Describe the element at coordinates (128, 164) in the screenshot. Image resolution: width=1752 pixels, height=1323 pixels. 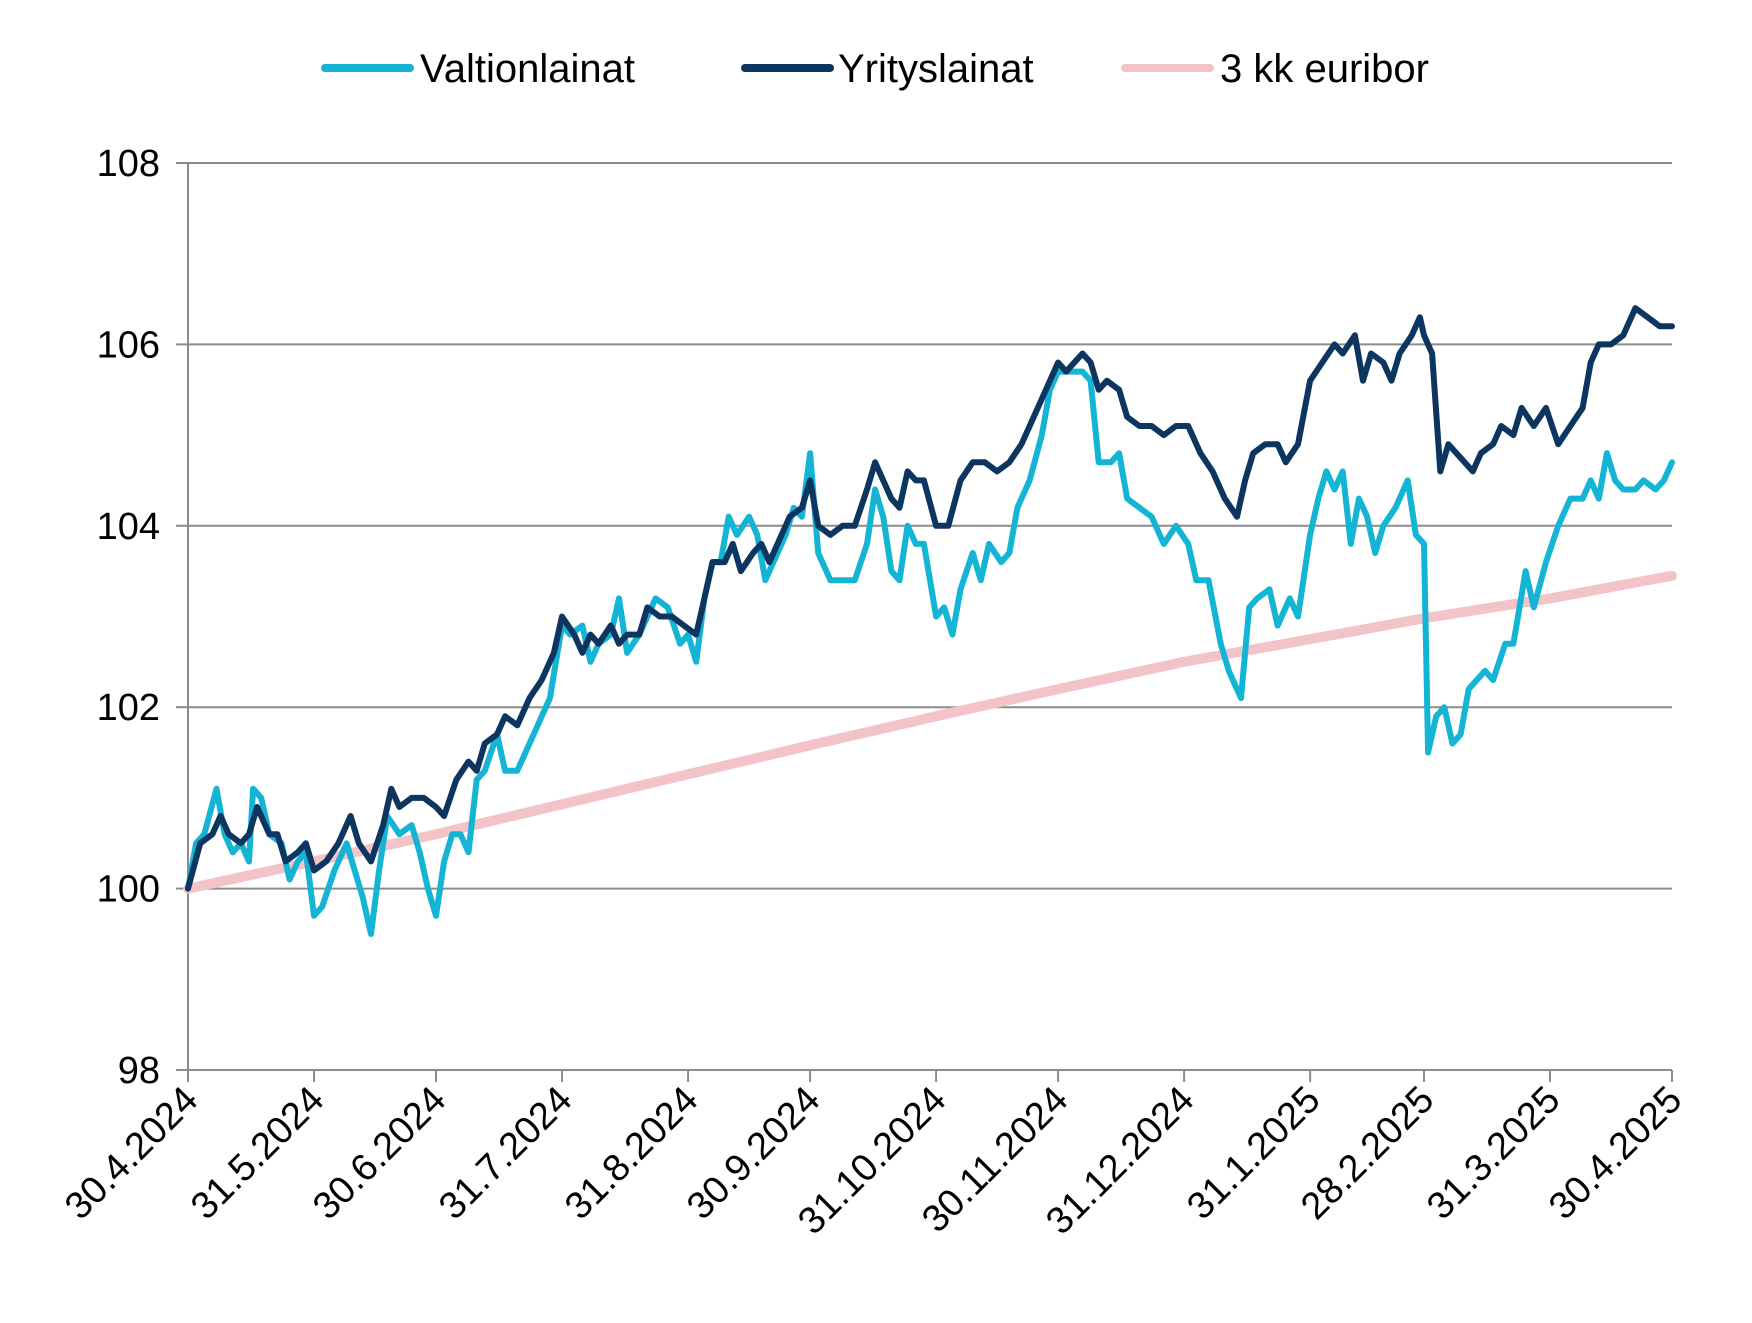
I see `y-tick-label-108: 108` at that location.